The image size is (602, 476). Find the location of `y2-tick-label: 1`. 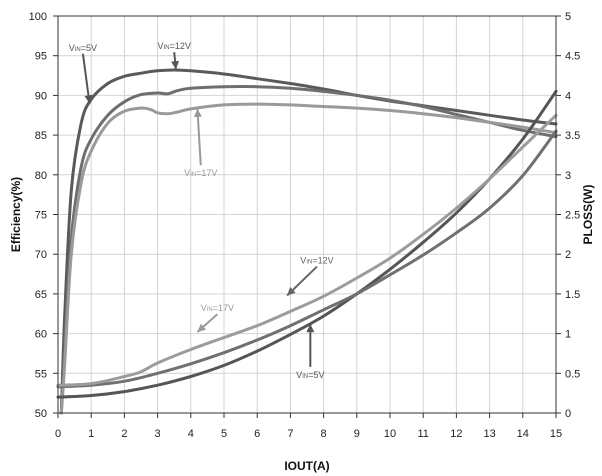

y2-tick-label: 1 is located at coordinates (568, 335).